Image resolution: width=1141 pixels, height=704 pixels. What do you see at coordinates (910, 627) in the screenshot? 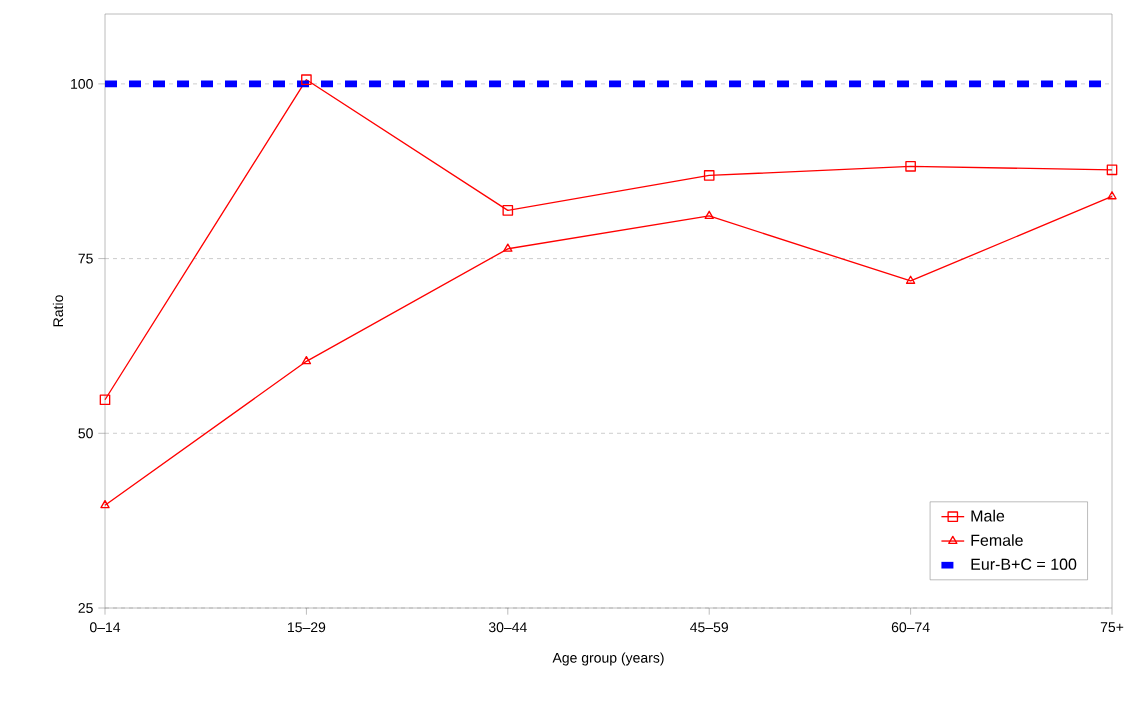
I see `x-tick-label: 60–74` at bounding box center [910, 627].